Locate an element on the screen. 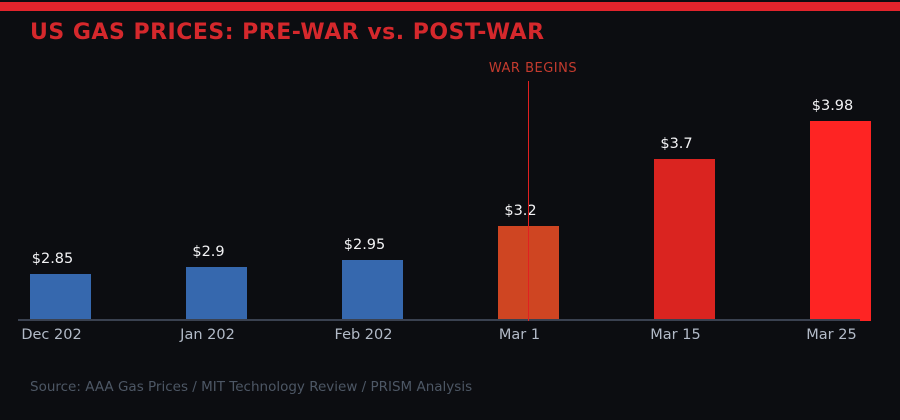 This screenshot has height=420, width=900. x-tick-label: Jan 202 is located at coordinates (207, 335).